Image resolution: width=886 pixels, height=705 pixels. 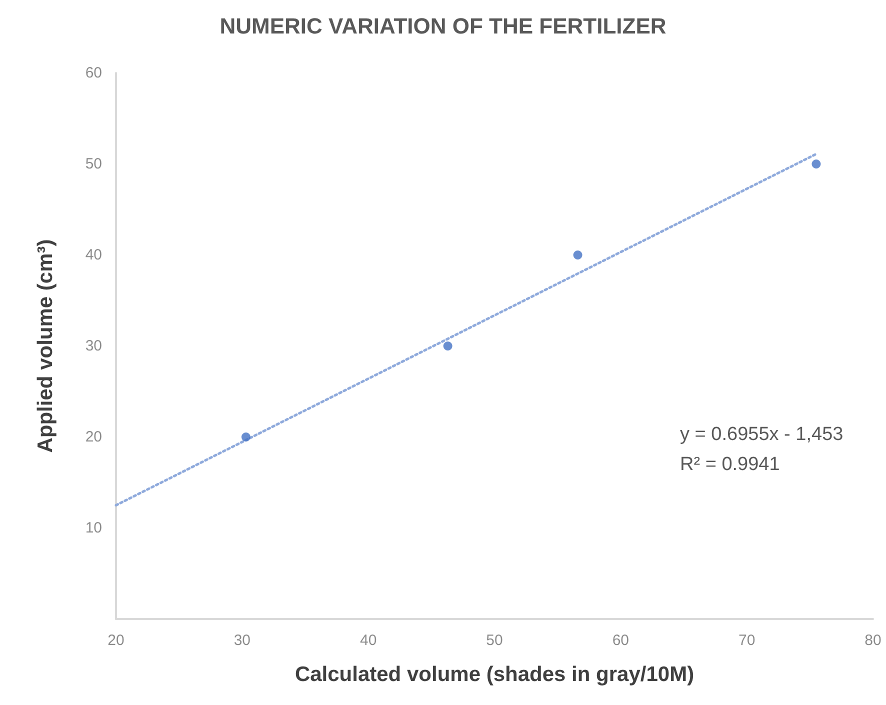 I want to click on x-axis-title: Calculated volume (shades in gray/10M), so click(x=494, y=674).